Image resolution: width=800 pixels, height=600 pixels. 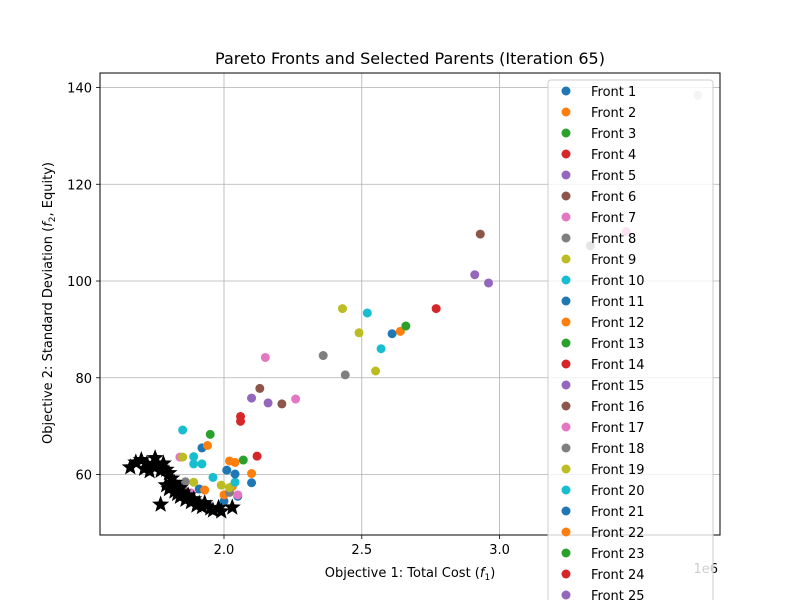 I want to click on legend-label: Front 1, so click(x=613, y=92).